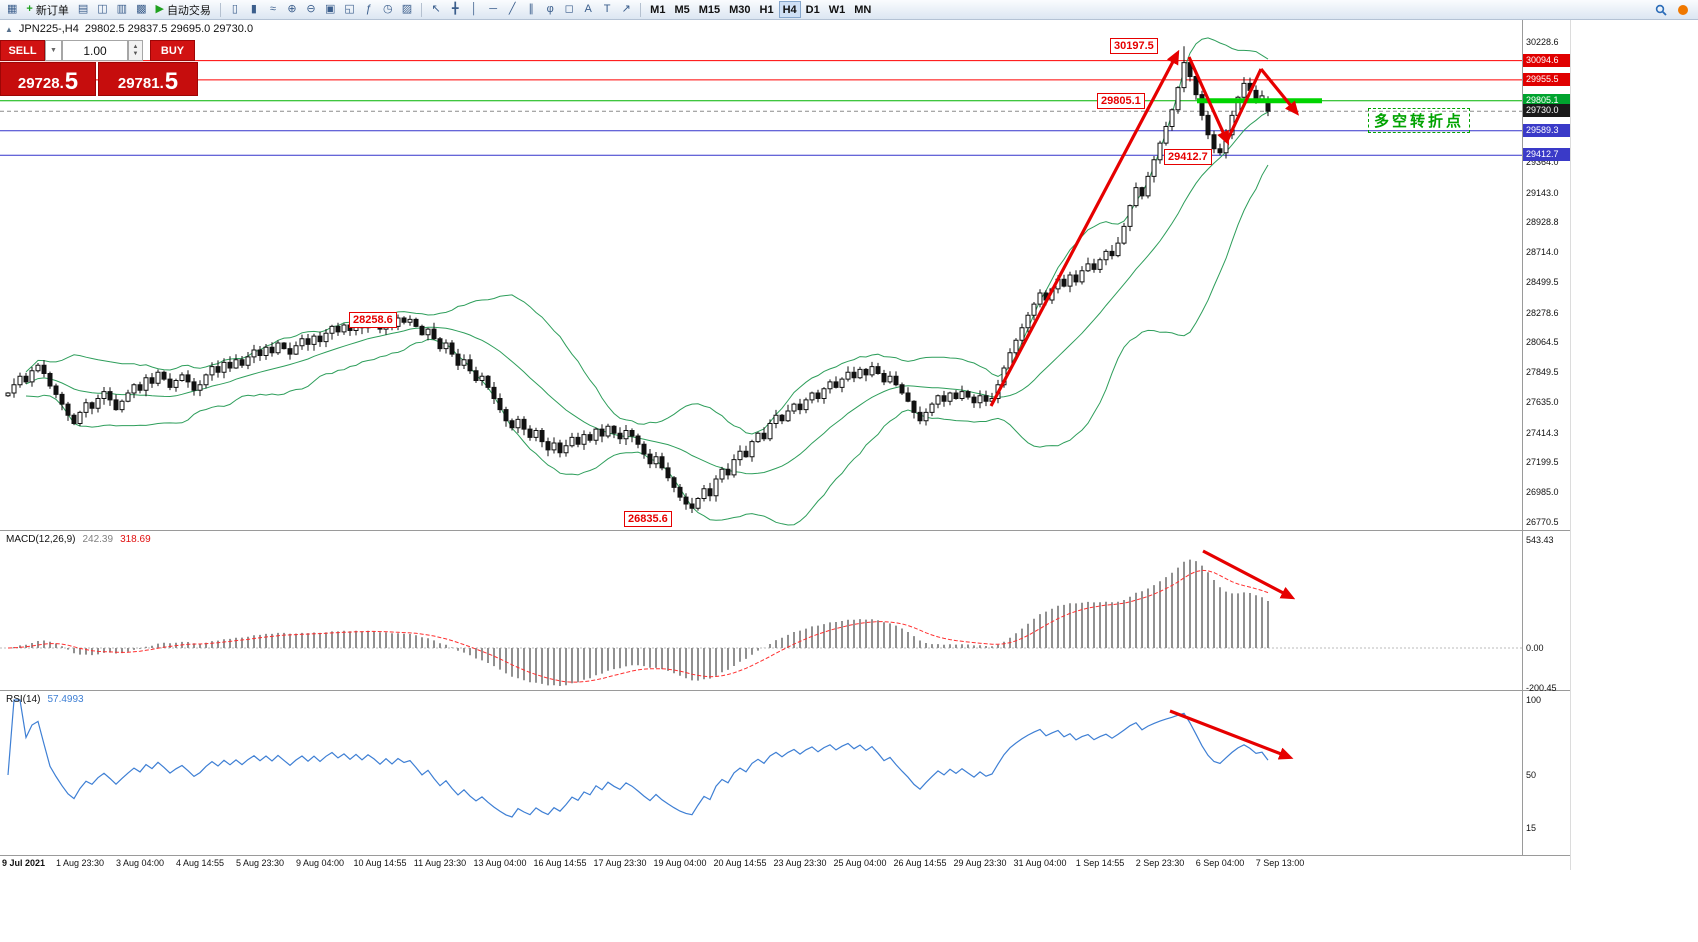 The image size is (1698, 942). What do you see at coordinates (172, 50) in the screenshot?
I see `buy-button: BUY` at bounding box center [172, 50].